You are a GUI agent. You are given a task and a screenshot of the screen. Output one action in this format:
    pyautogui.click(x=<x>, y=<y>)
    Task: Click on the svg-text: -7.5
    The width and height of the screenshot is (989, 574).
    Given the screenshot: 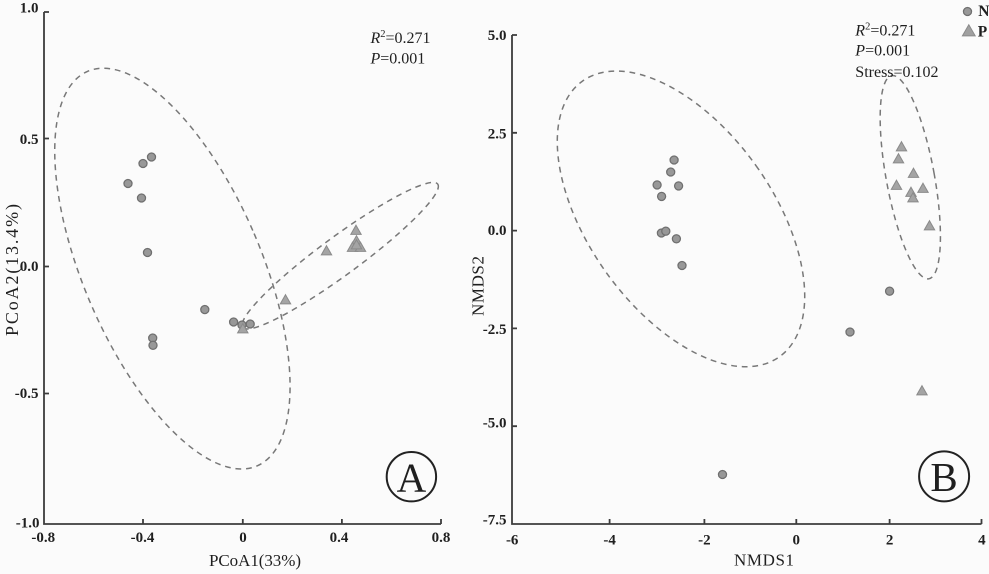 What is the action you would take?
    pyautogui.click(x=495, y=520)
    